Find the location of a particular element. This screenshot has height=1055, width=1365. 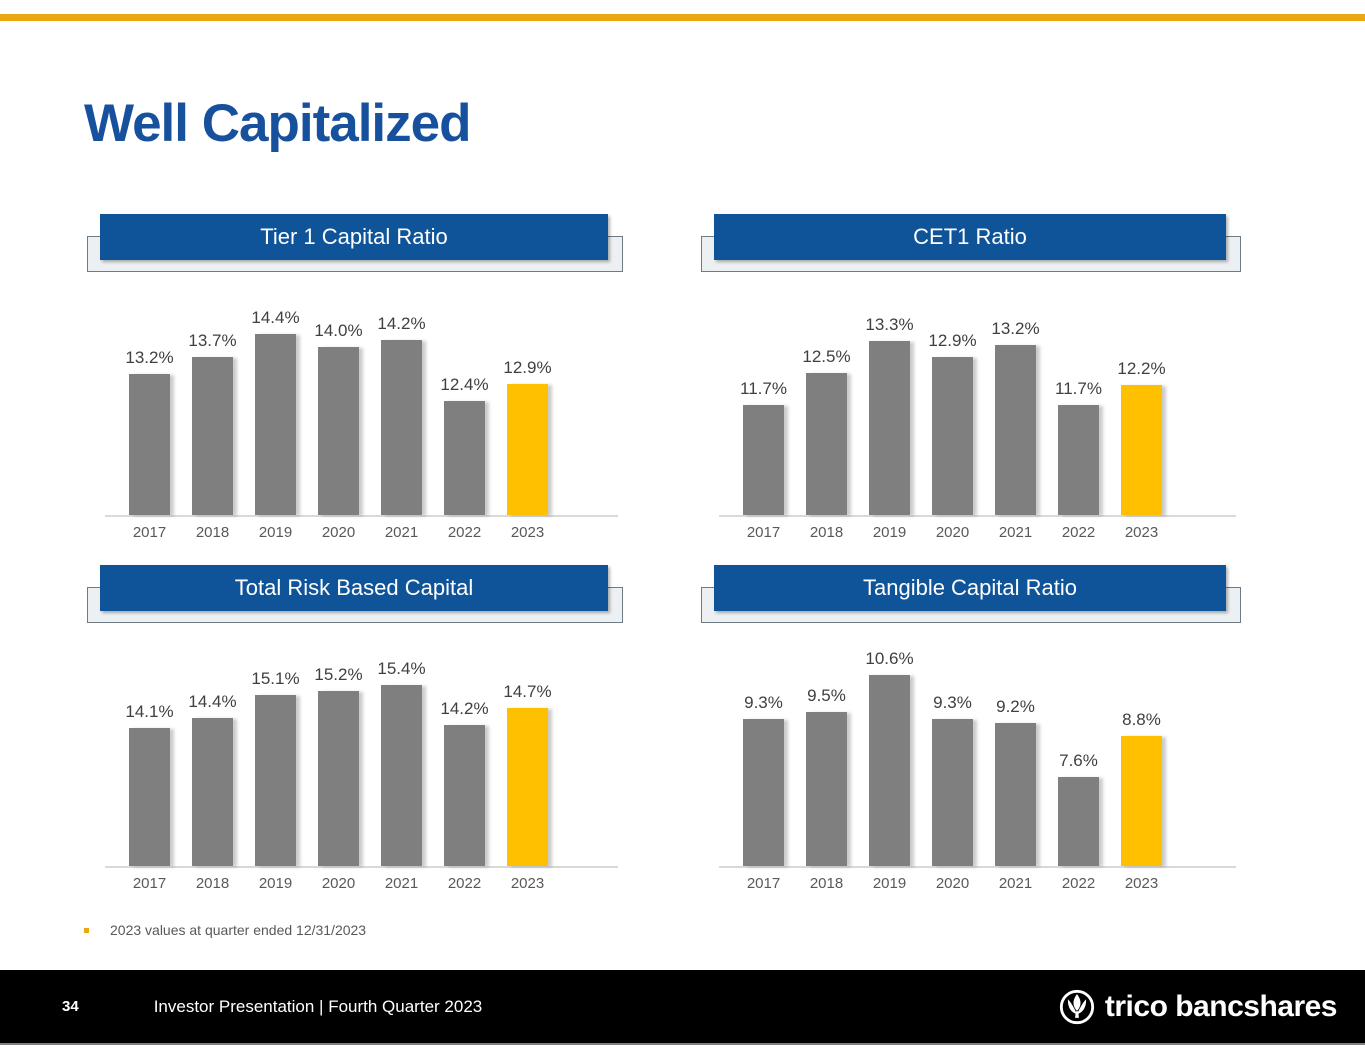

chart-title: Total Risk Based Capital is located at coordinates (354, 588).